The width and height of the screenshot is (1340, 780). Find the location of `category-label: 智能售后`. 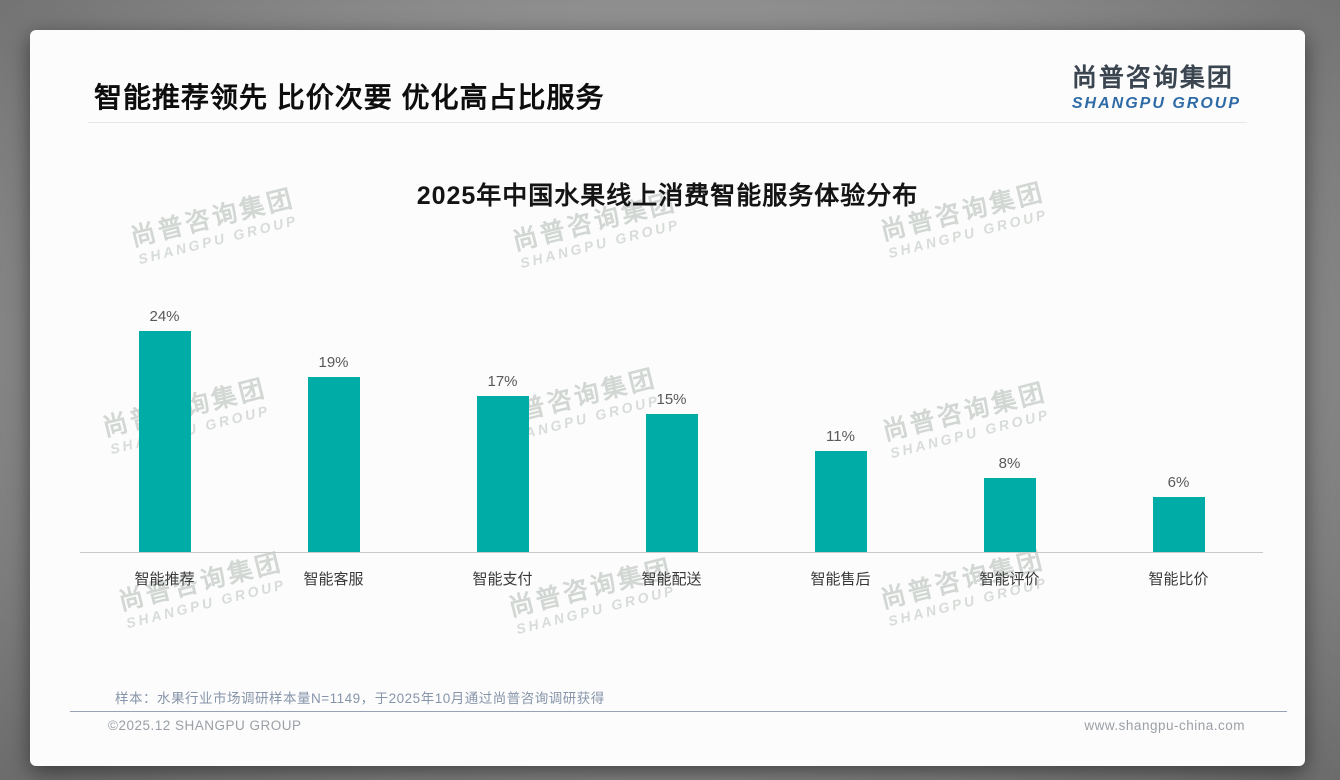

category-label: 智能售后 is located at coordinates (840, 579).